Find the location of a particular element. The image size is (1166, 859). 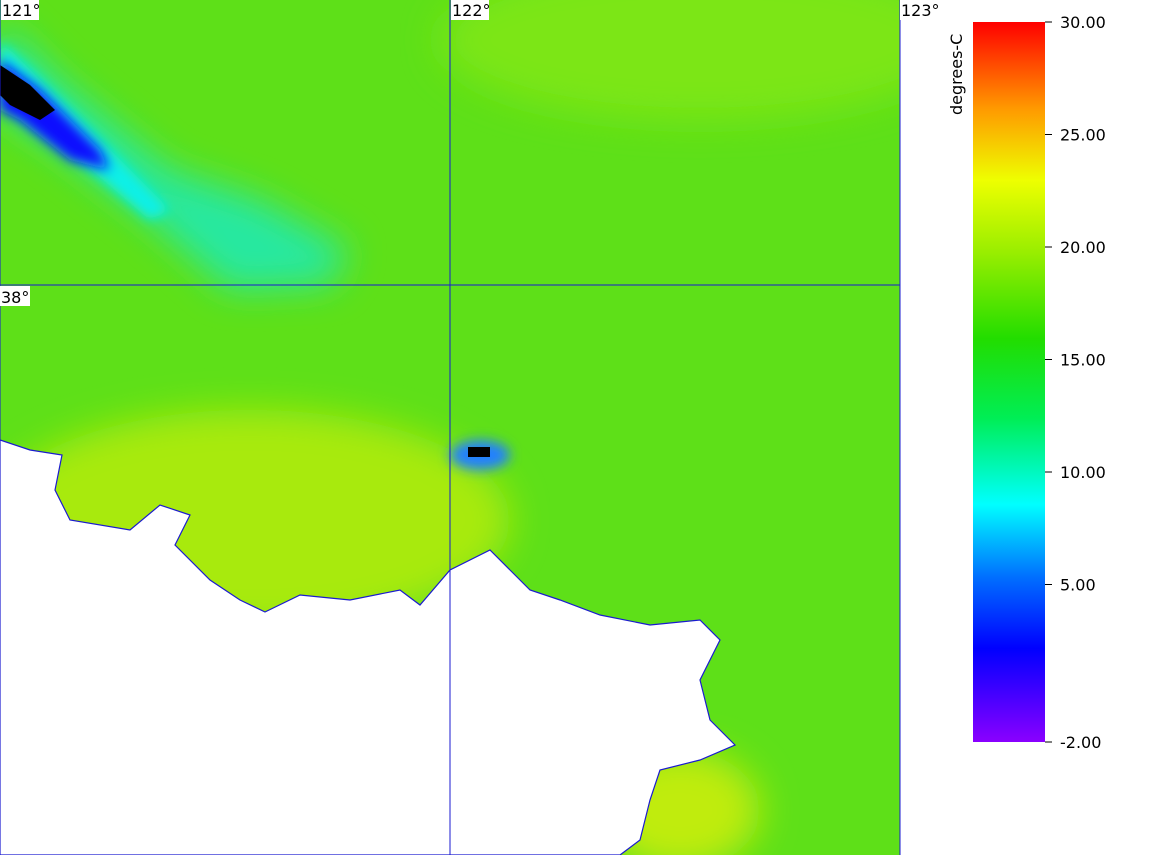

colorbar-tick-label: 20.00 is located at coordinates (1083, 247).